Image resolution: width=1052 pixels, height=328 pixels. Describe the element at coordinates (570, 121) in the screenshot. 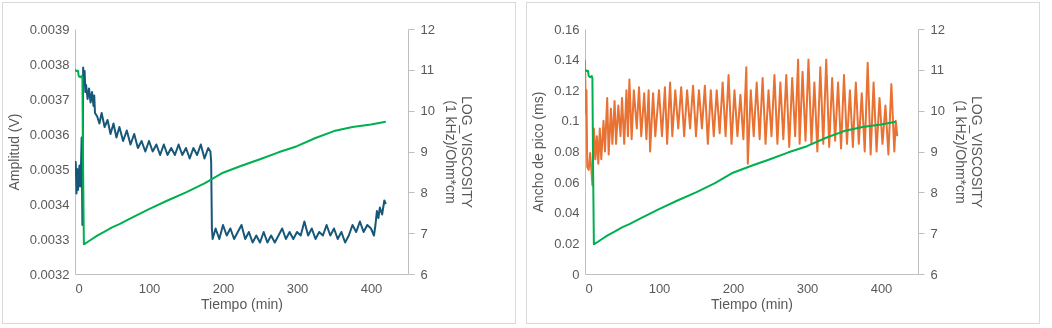

I see `y-tick-label: 0.1` at that location.